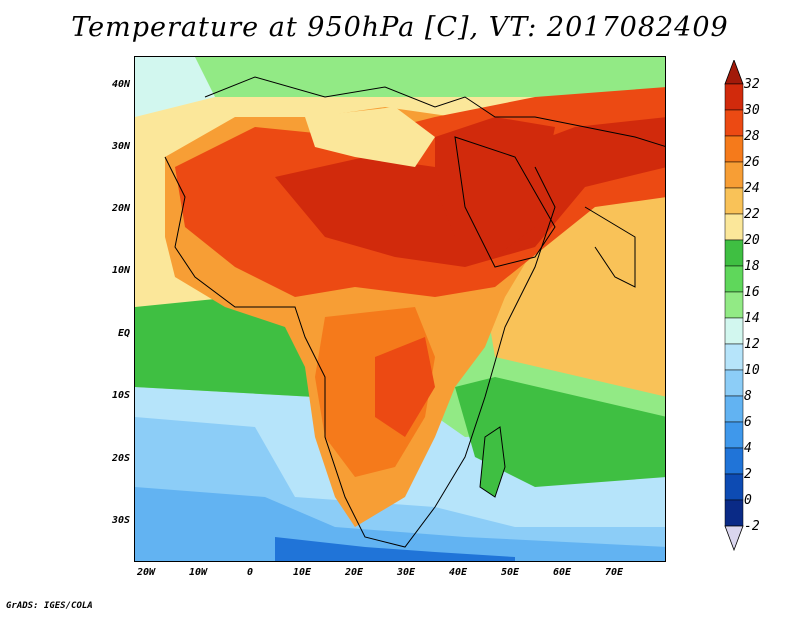 The width and height of the screenshot is (800, 618). Describe the element at coordinates (748, 448) in the screenshot. I see `colorbar-label-4: 4` at that location.